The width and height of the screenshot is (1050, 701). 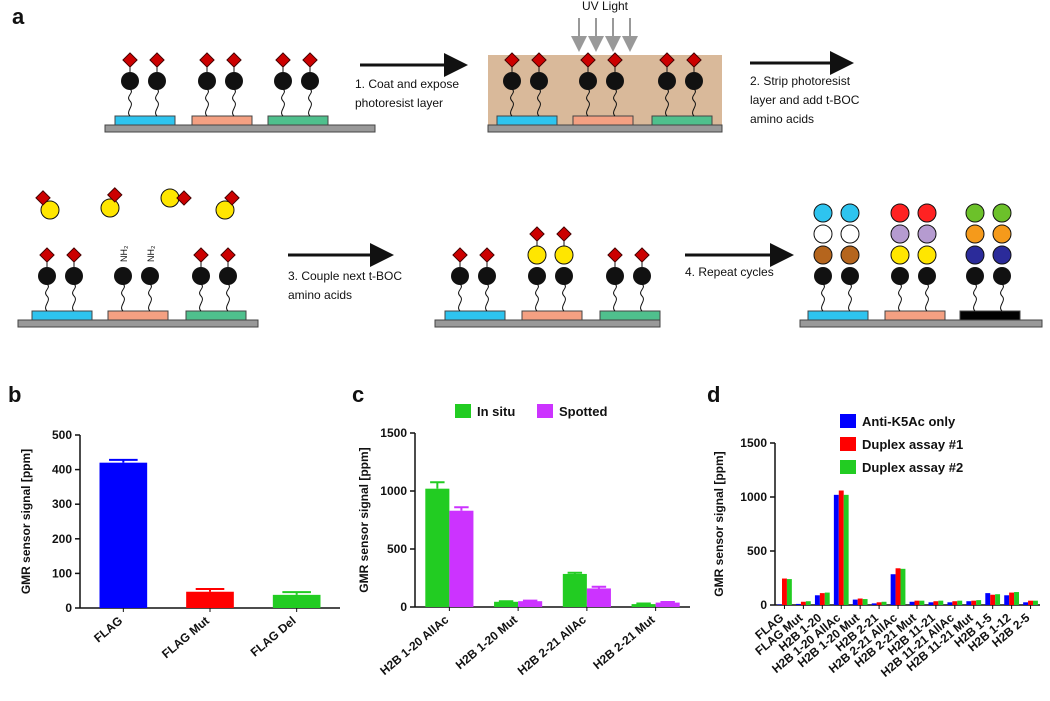 I want to click on legend-label: Duplex assay #1, so click(x=912, y=444).